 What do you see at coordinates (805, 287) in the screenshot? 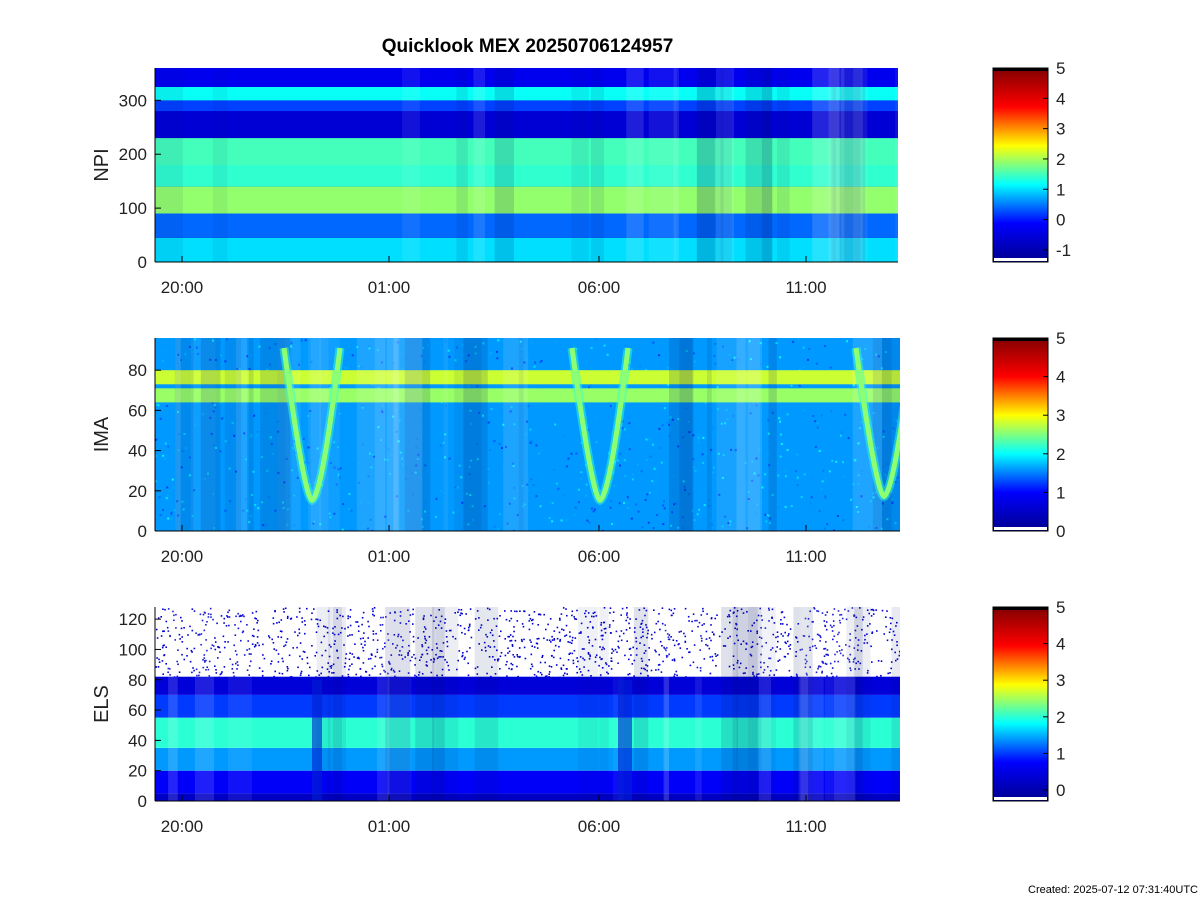
I see `x-tick-label: 11:00` at bounding box center [805, 287].